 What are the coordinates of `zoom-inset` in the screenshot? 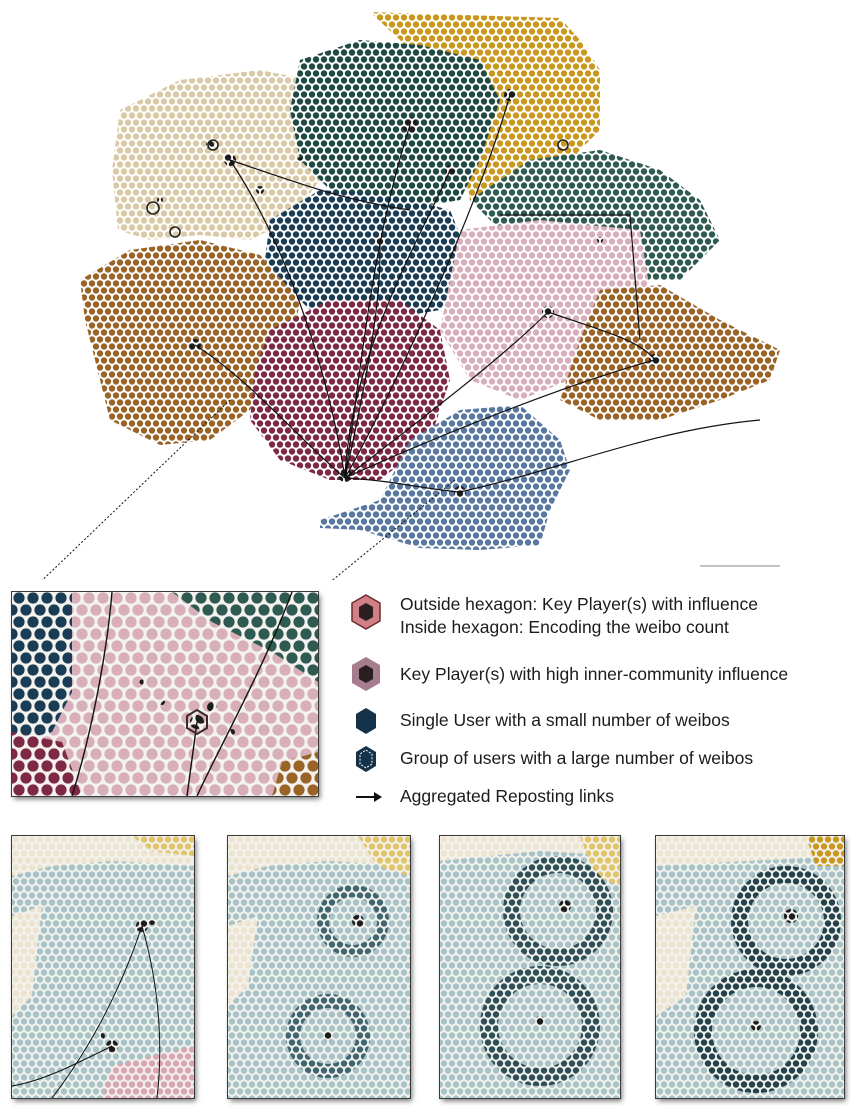 It's located at (165, 694).